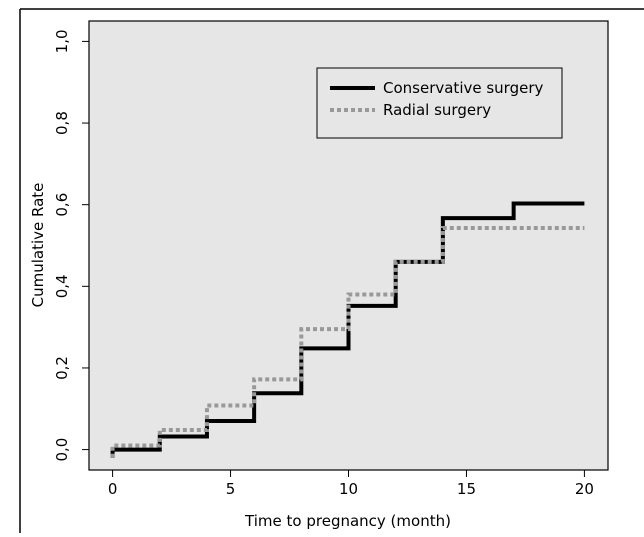  What do you see at coordinates (38, 245) in the screenshot?
I see `y-axis-title: Cumulative Rate` at bounding box center [38, 245].